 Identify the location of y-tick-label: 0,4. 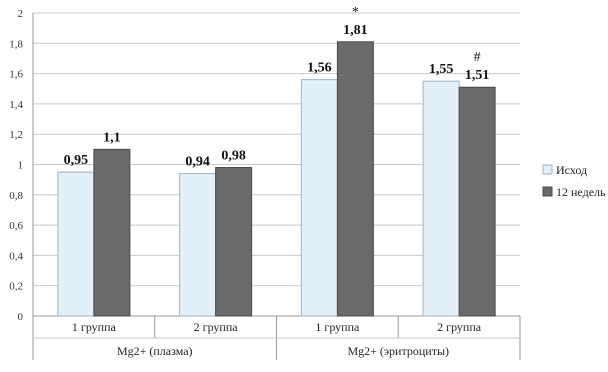
(16, 256).